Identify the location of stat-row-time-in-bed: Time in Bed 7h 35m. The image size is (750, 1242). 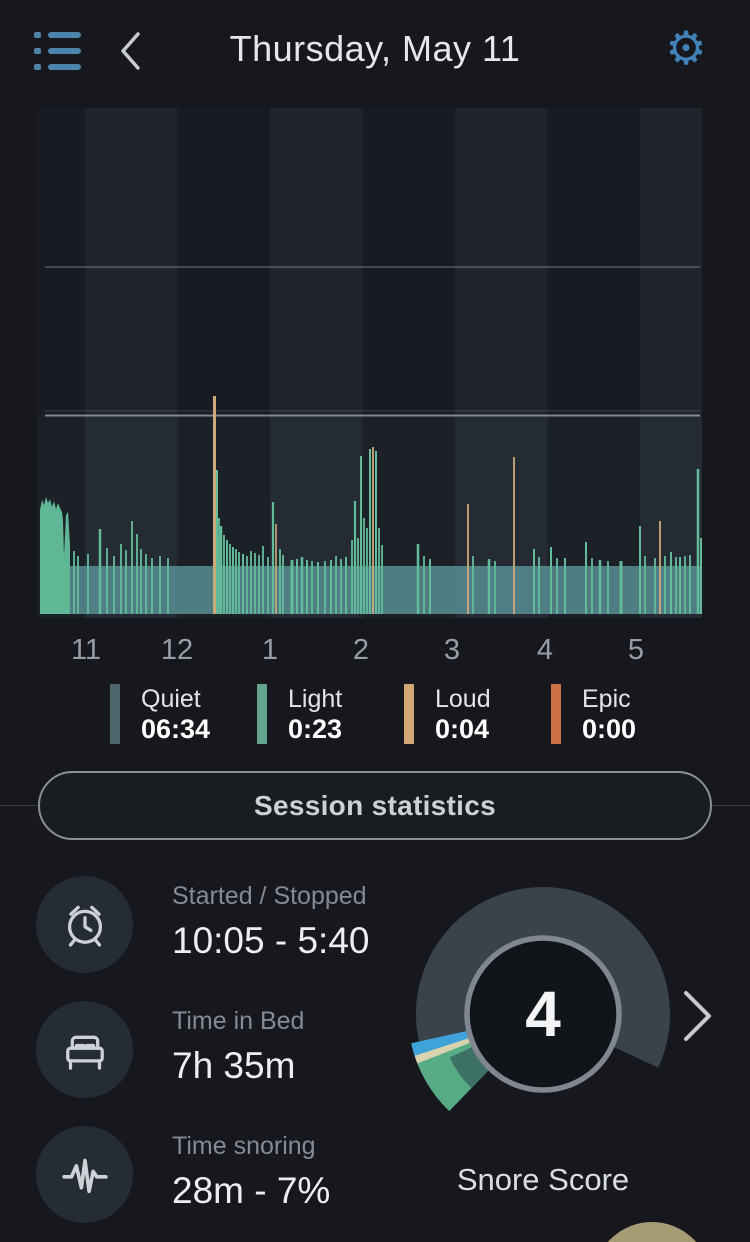
(226, 1050).